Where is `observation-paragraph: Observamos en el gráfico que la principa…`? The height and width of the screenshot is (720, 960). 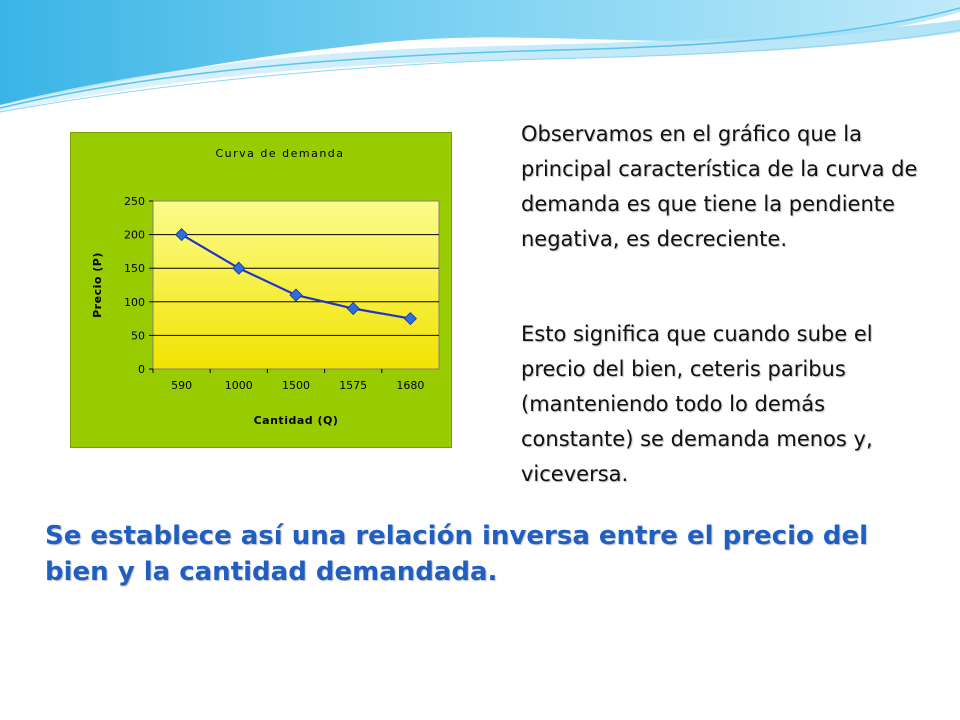 observation-paragraph: Observamos en el gráfico que la principa… is located at coordinates (719, 186).